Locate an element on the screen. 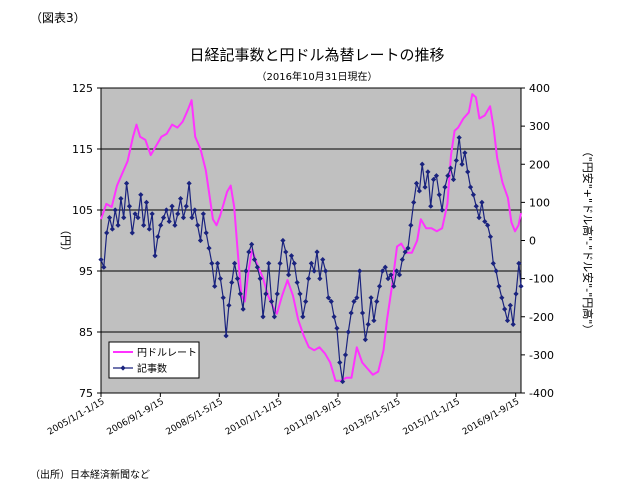 This screenshot has width=634, height=491. y-left-tick-label: 125 is located at coordinates (82, 88).